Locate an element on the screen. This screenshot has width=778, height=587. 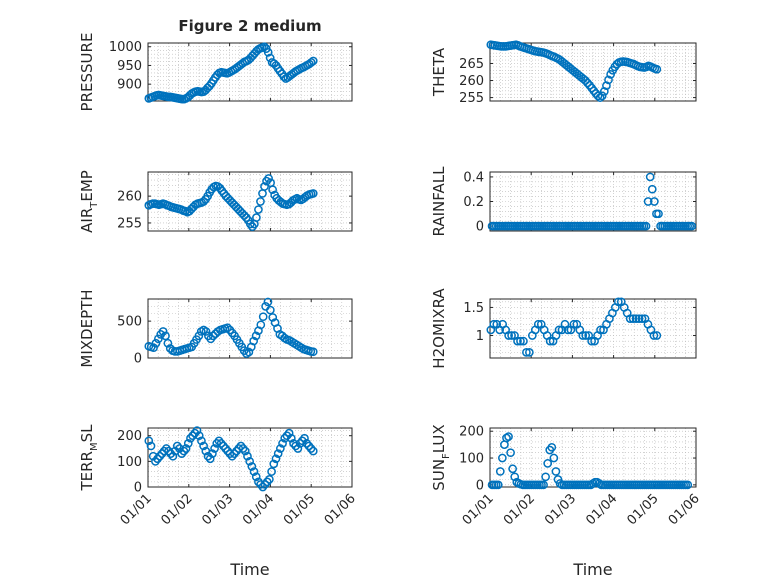
y-axis-label-text: TERR is located at coordinates (87, 471).